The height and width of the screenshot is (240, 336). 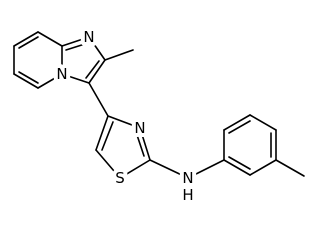 I want to click on atom-label: H, so click(x=187, y=195).